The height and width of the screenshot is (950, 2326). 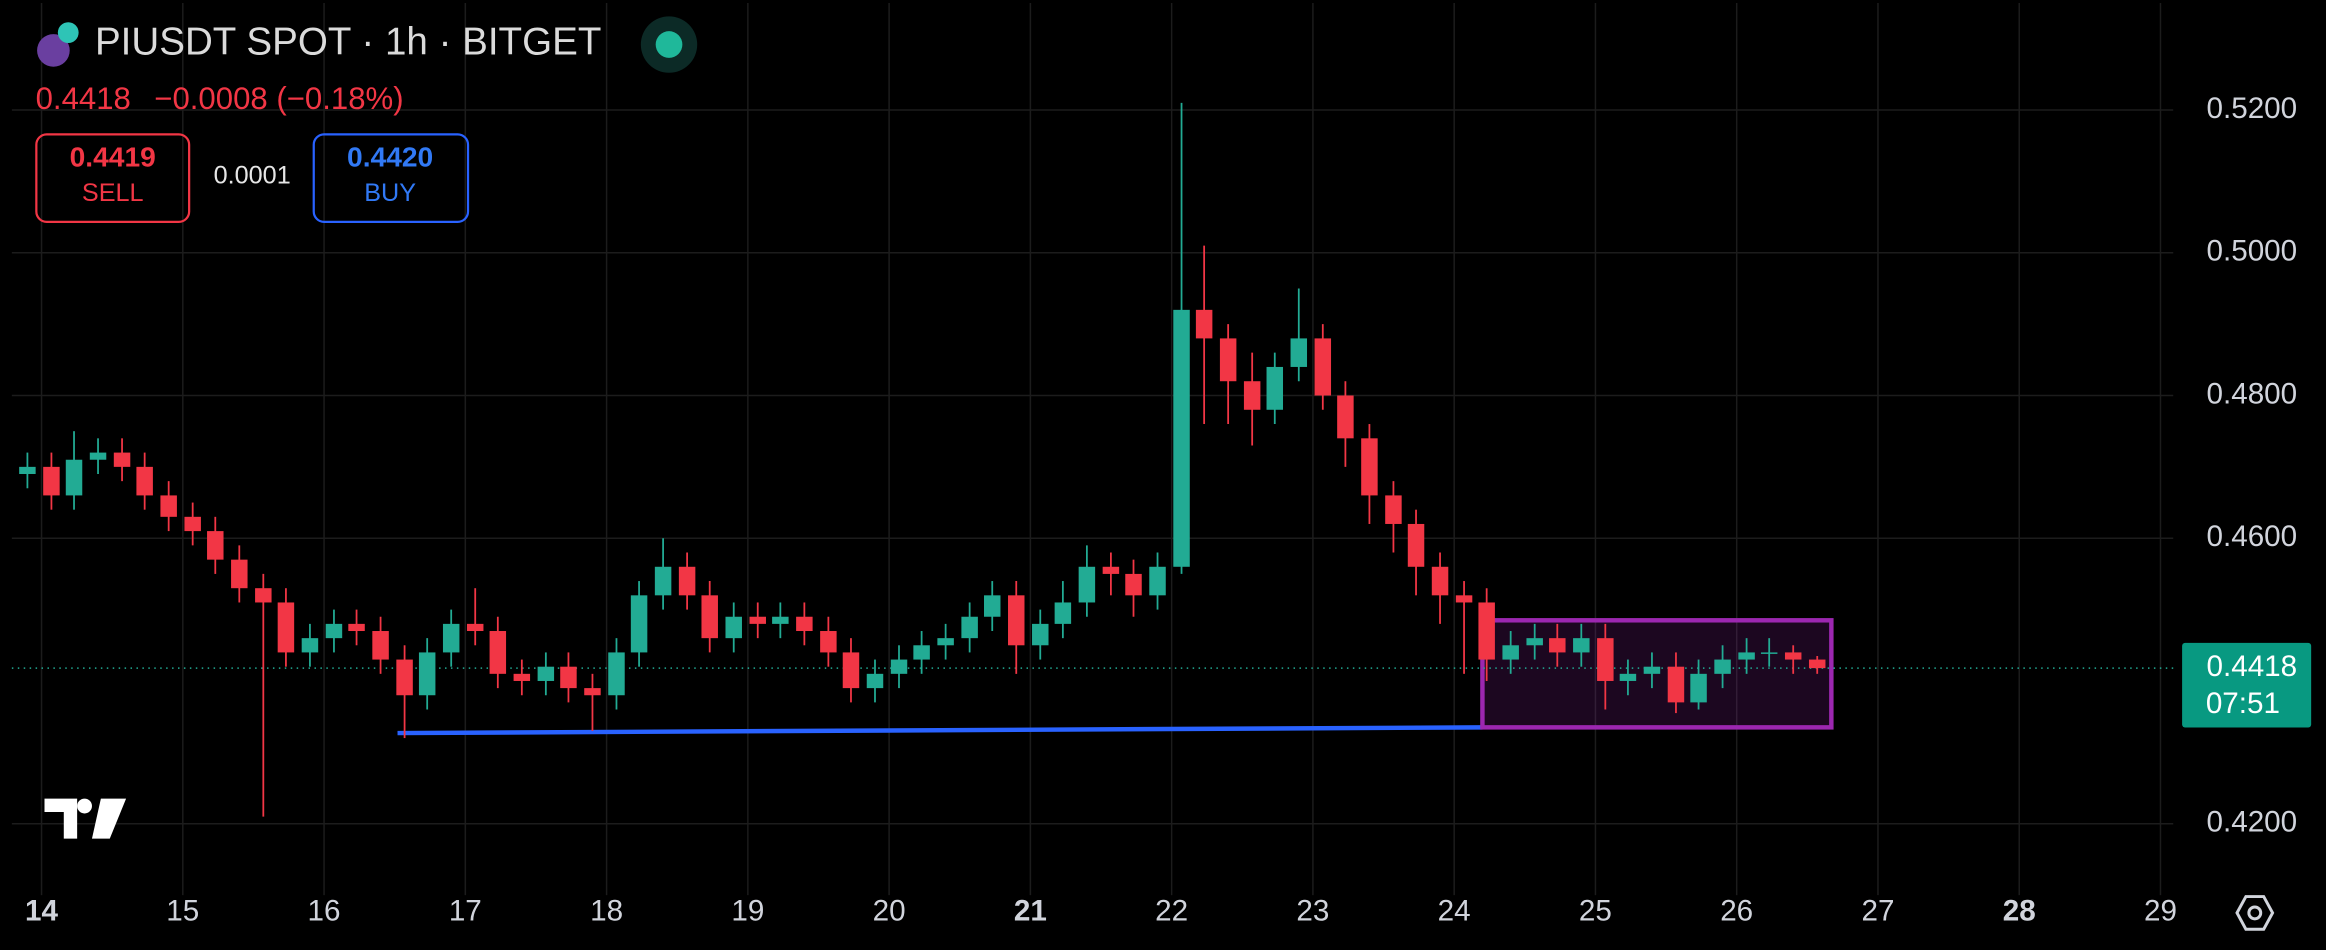 I want to click on y-tick-label: 0.5200, so click(x=2251, y=108).